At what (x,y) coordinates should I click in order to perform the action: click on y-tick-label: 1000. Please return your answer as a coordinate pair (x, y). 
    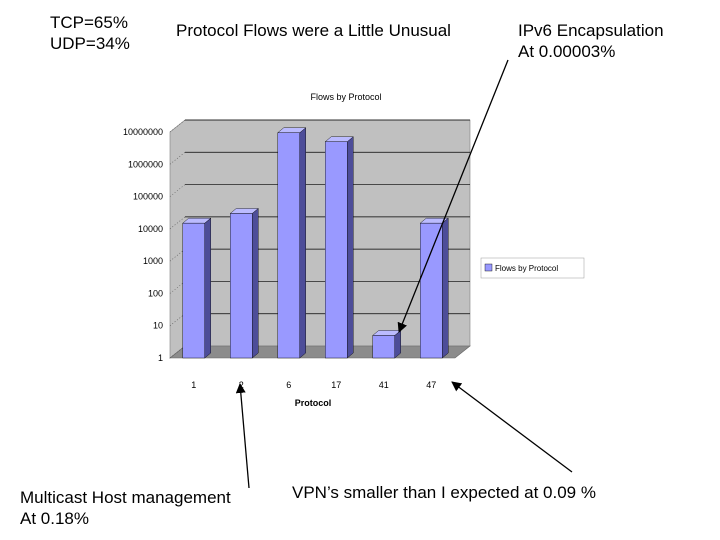
    Looking at the image, I should click on (153, 261).